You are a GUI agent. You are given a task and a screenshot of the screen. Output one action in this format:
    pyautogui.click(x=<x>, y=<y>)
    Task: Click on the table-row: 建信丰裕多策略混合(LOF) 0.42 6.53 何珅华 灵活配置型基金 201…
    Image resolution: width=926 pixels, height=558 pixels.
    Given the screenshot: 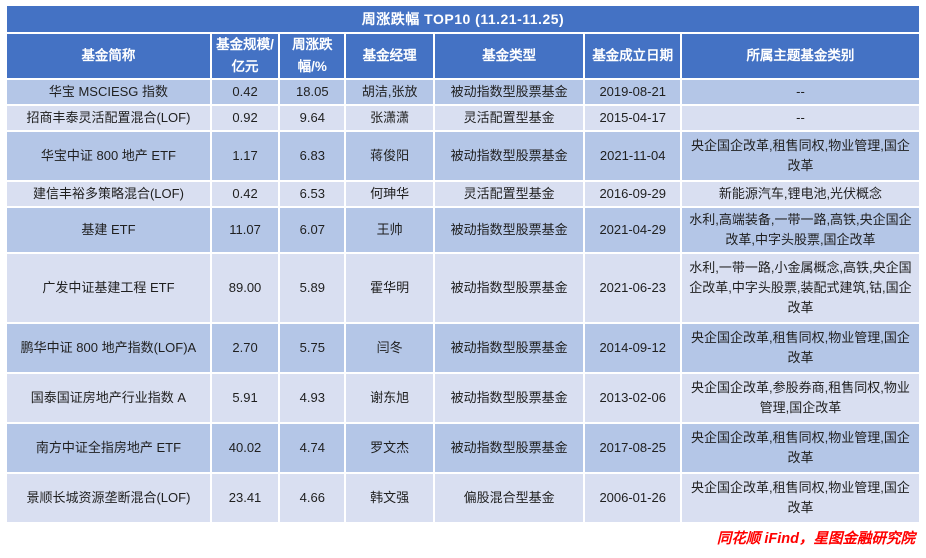 What is the action you would take?
    pyautogui.click(x=463, y=194)
    